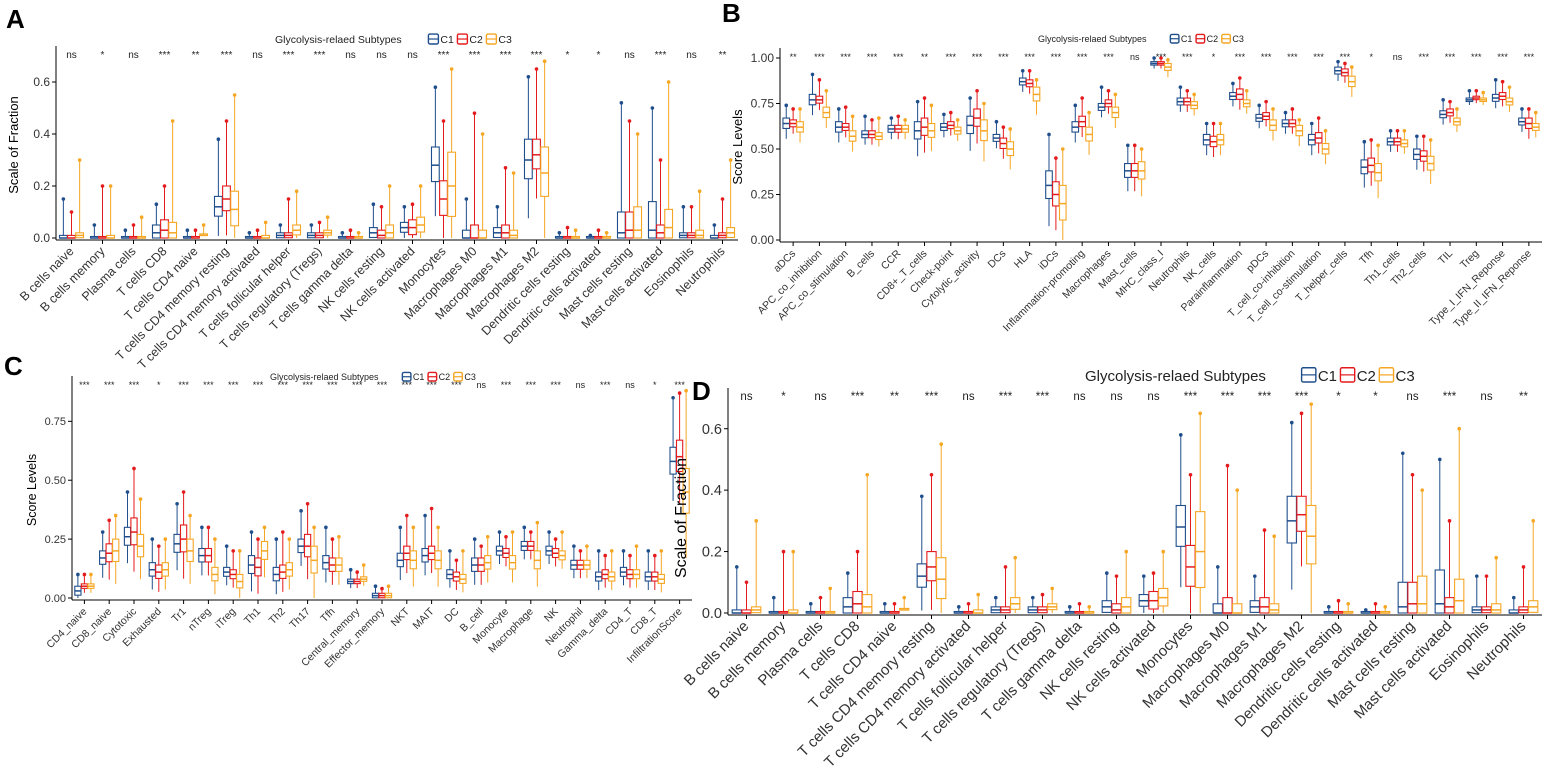 Image resolution: width=1548 pixels, height=772 pixels. Describe the element at coordinates (763, 58) in the screenshot. I see `y-tick-label: 1.00` at that location.